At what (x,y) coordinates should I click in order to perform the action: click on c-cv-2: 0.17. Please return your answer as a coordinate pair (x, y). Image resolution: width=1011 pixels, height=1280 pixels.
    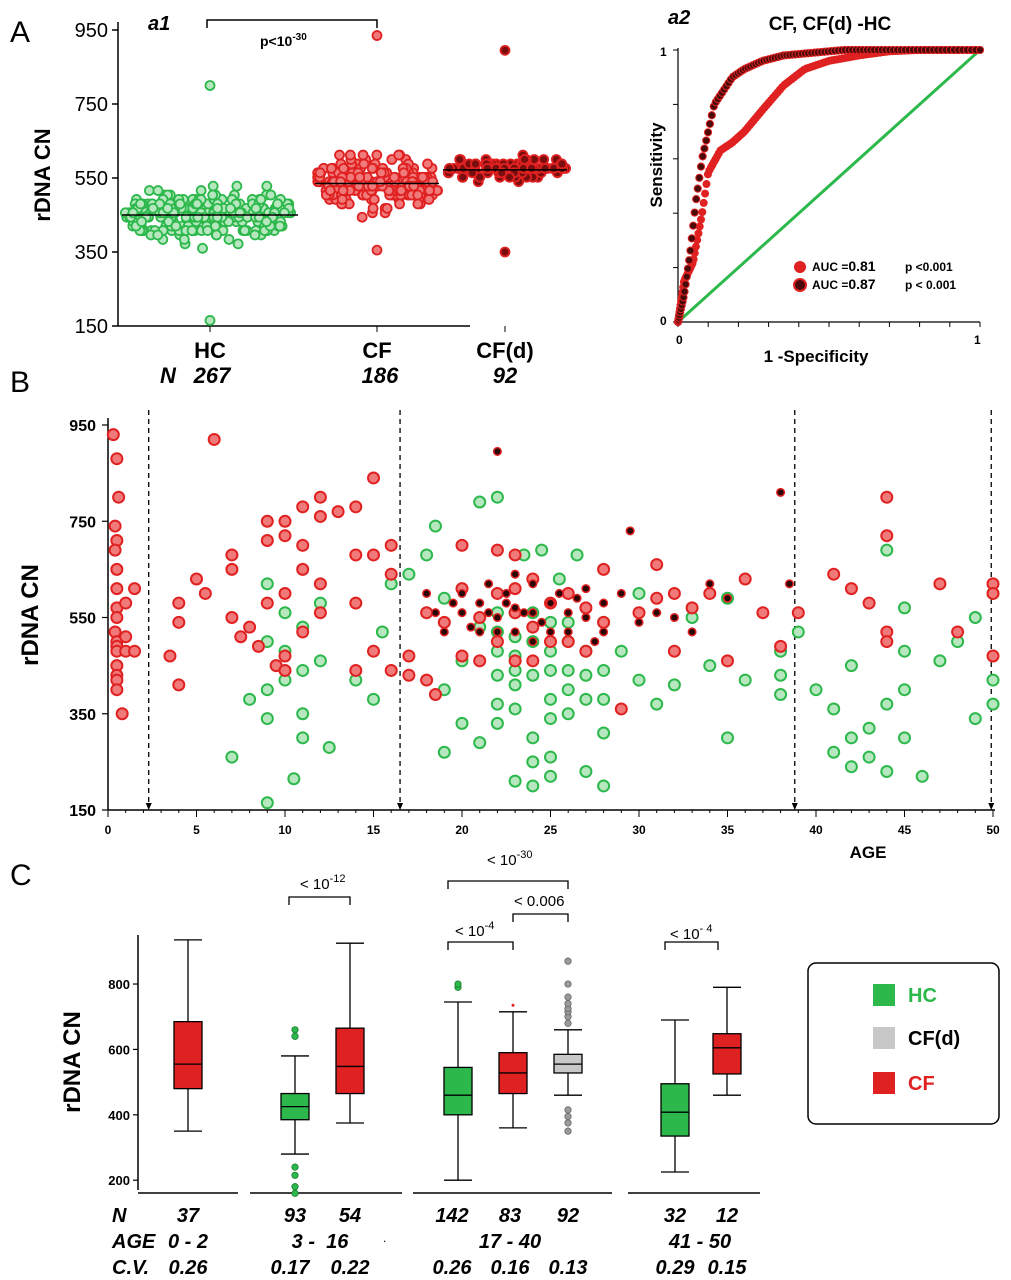
    Looking at the image, I should click on (291, 1268).